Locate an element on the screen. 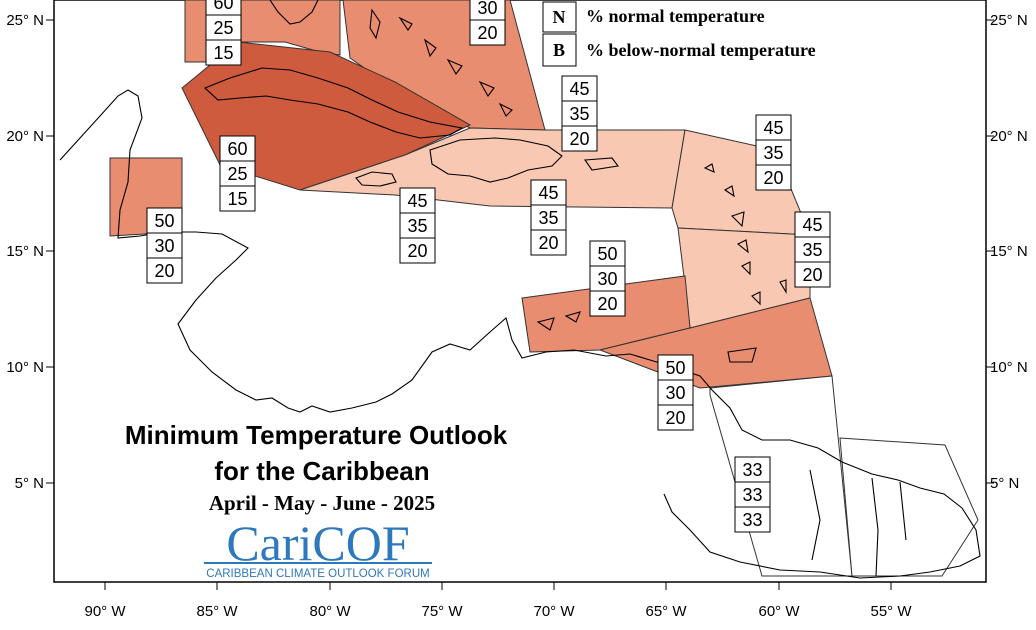 This screenshot has height=630, width=1036. x-tick-label: 75° W is located at coordinates (442, 611).